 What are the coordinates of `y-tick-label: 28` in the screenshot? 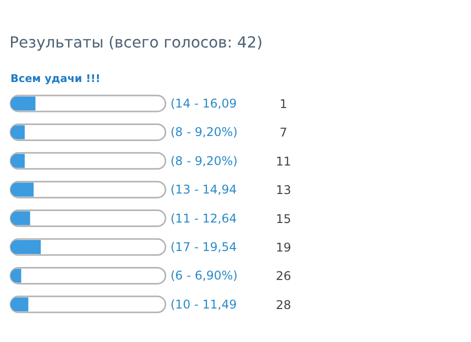 It's located at (284, 305).